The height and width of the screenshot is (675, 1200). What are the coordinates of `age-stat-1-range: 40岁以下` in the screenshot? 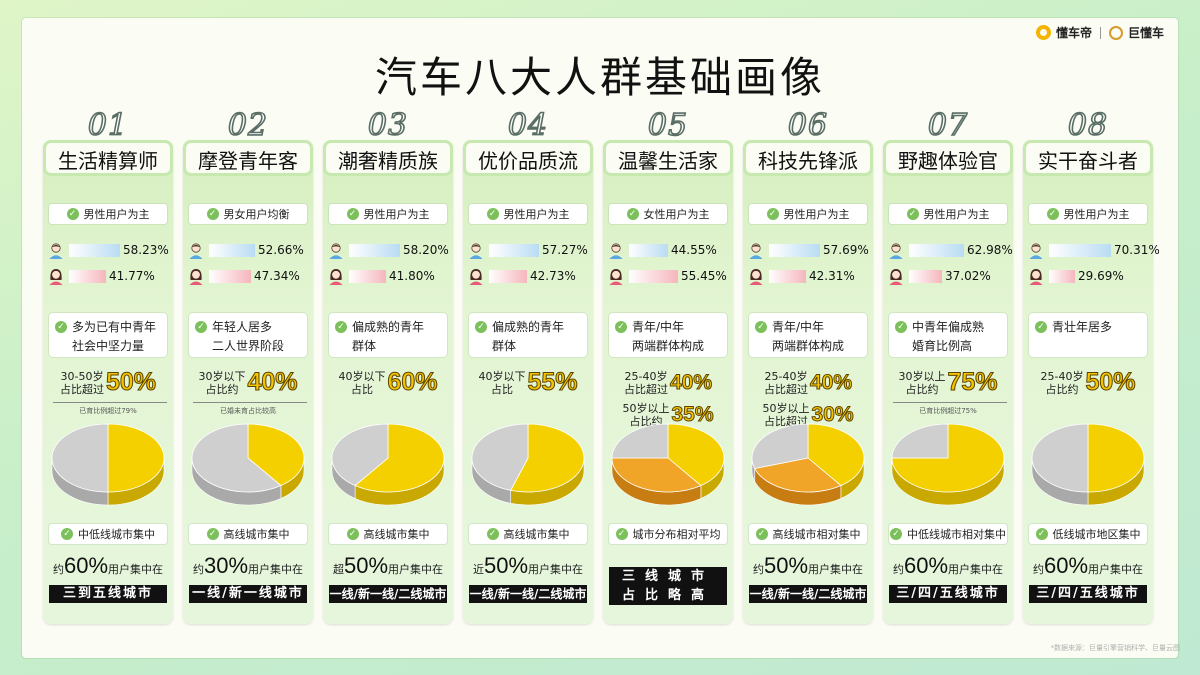 It's located at (362, 376).